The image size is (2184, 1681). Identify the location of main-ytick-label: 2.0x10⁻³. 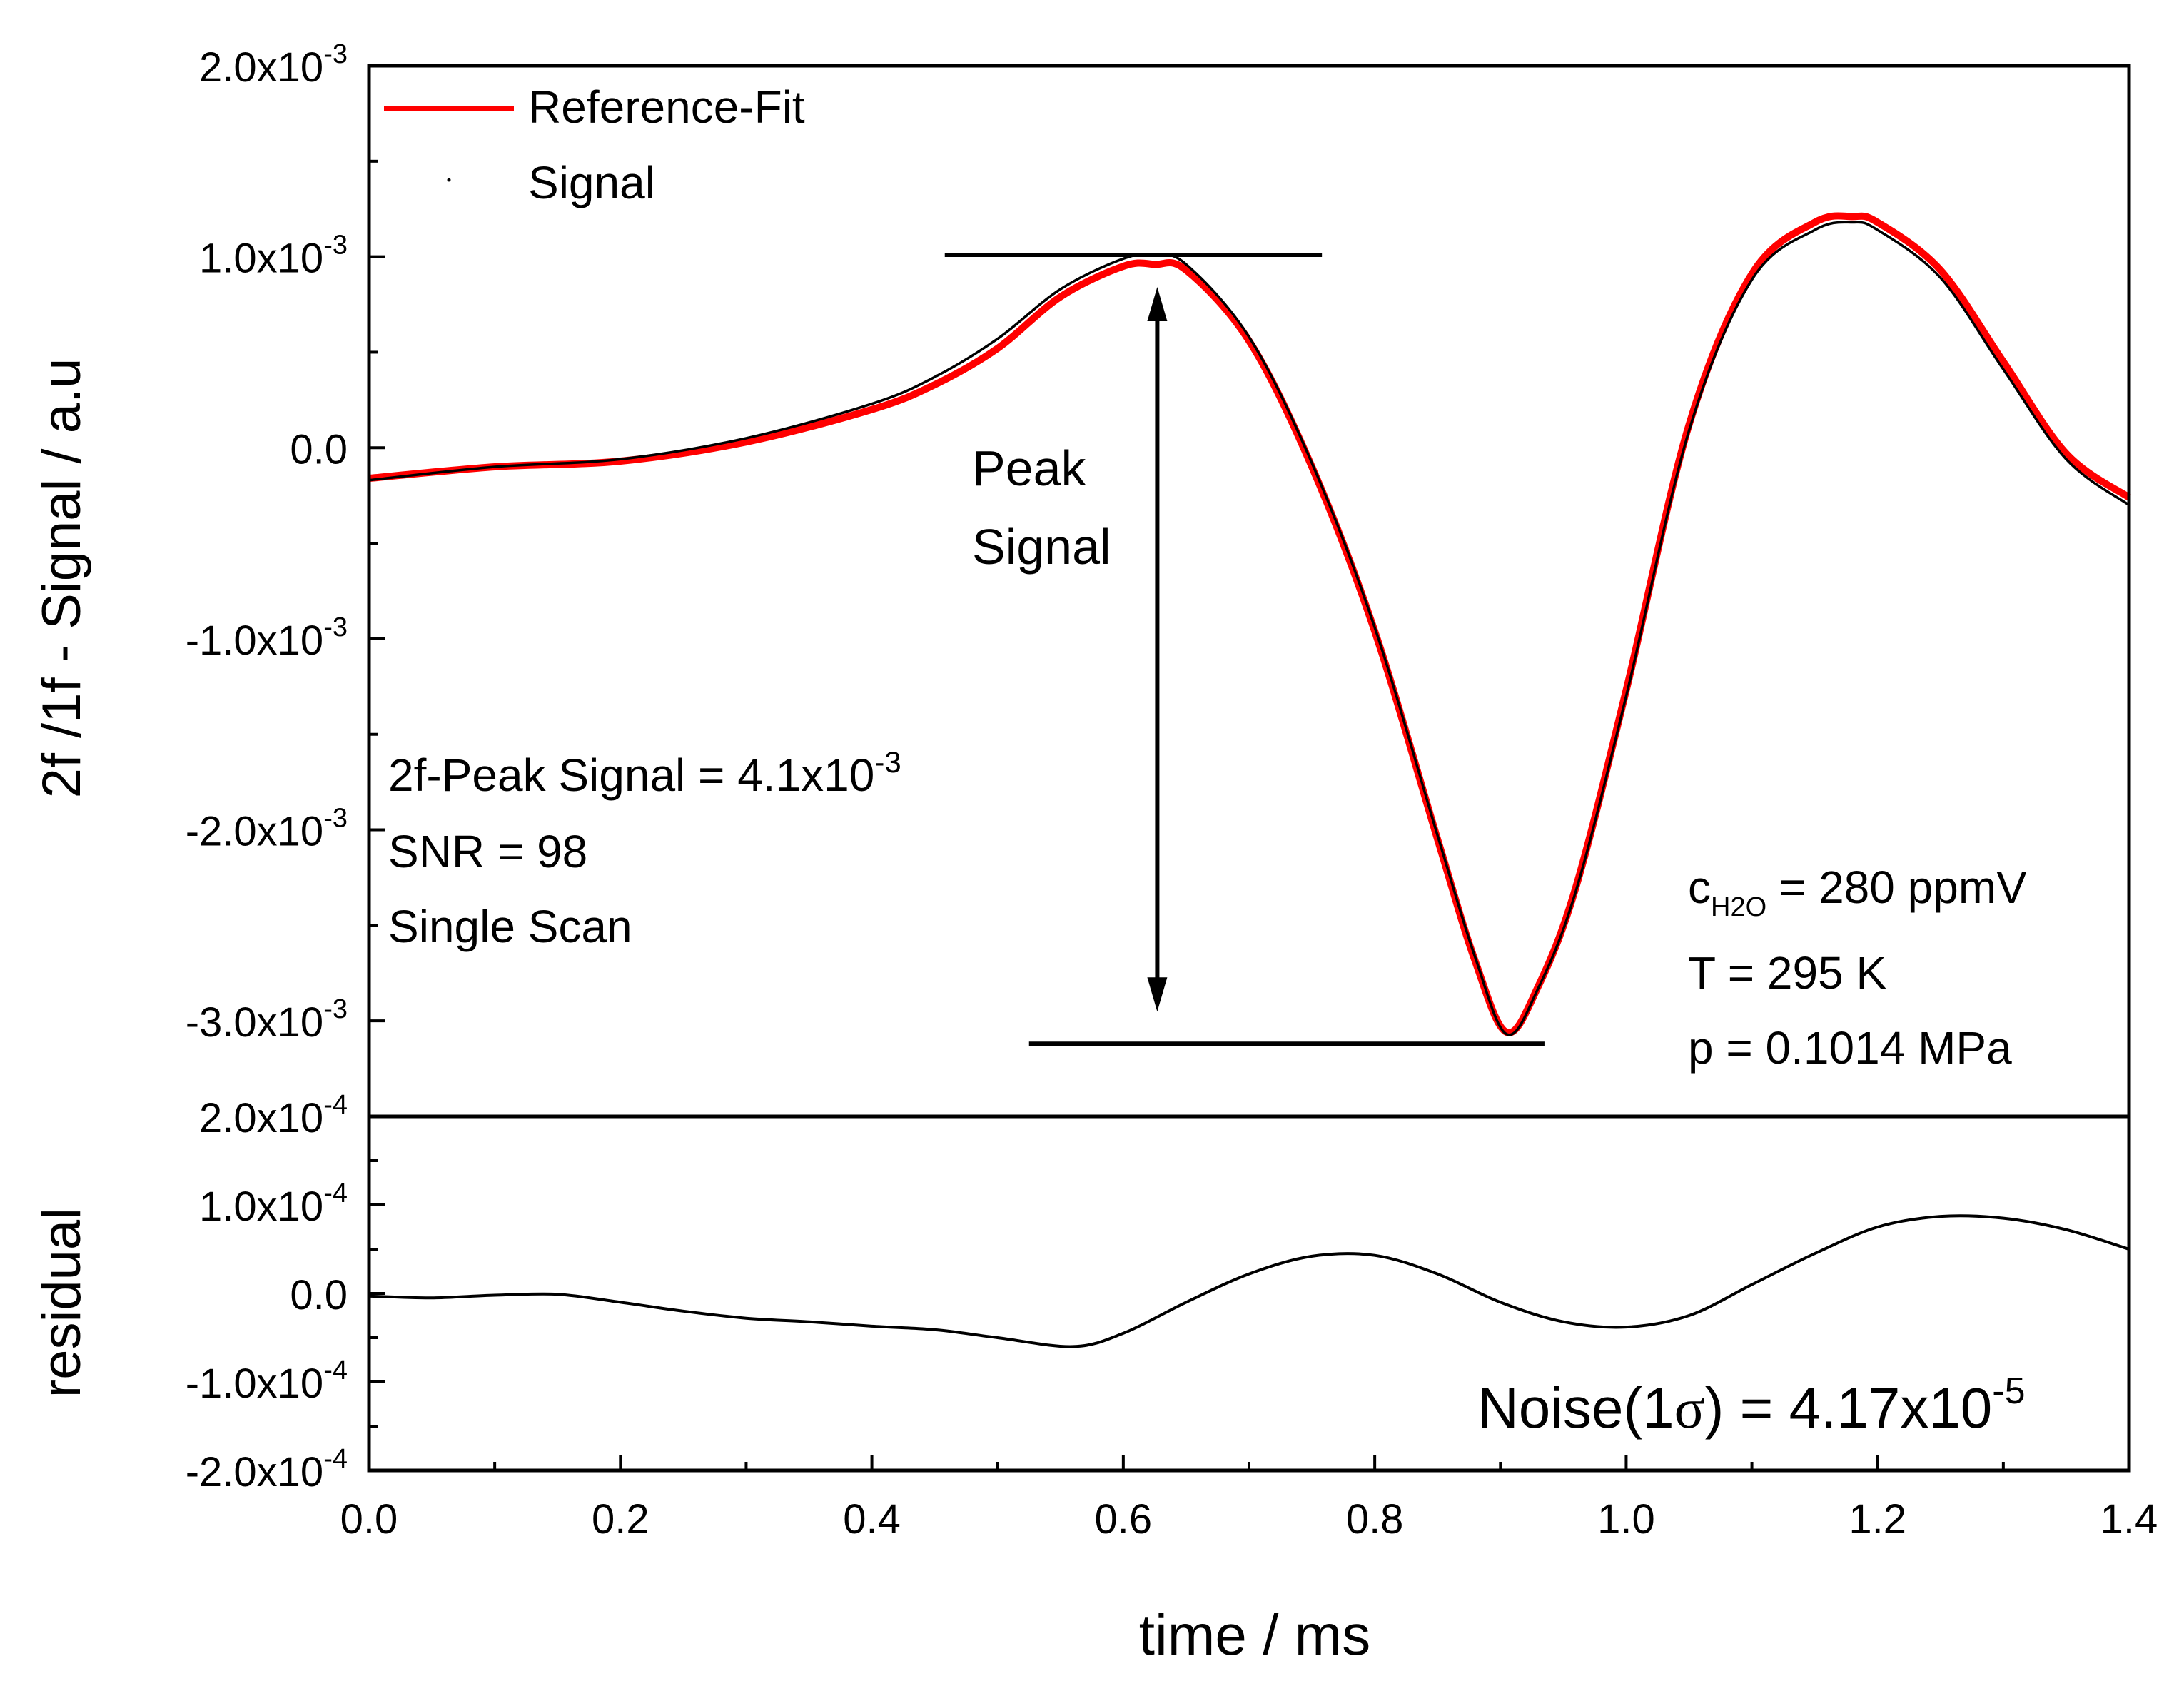
(273, 65).